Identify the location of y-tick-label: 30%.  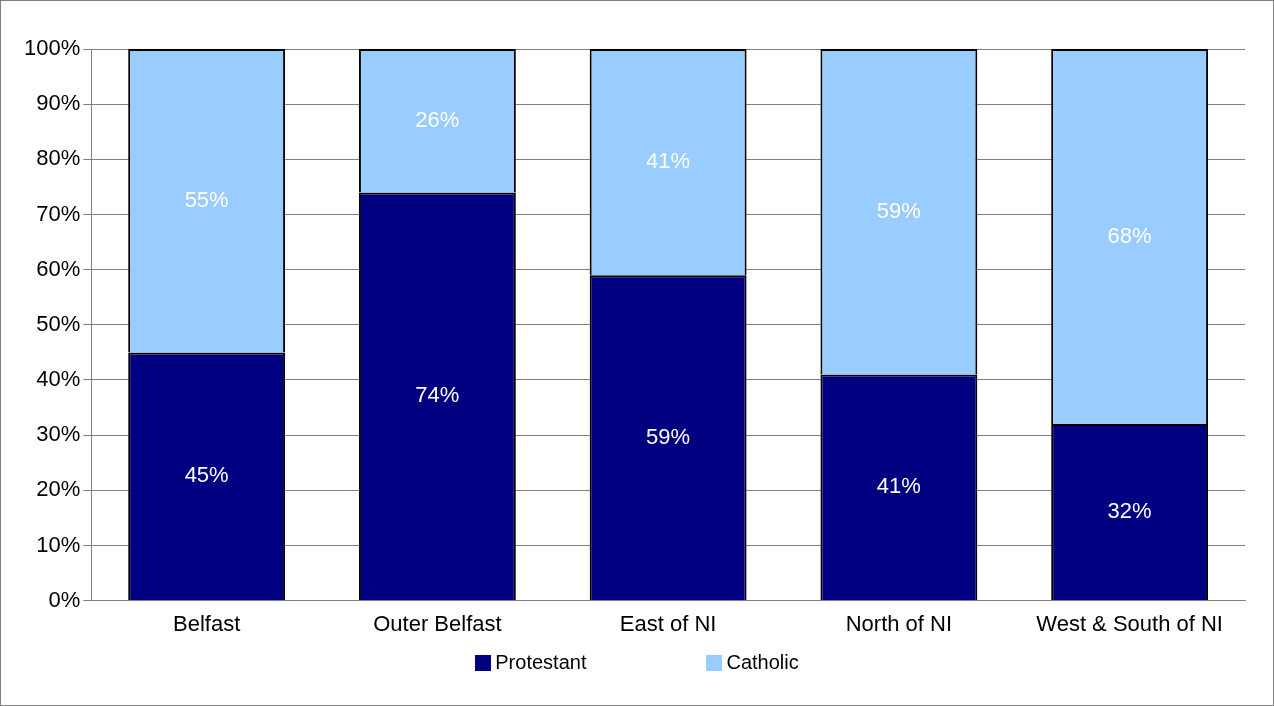
(58, 434).